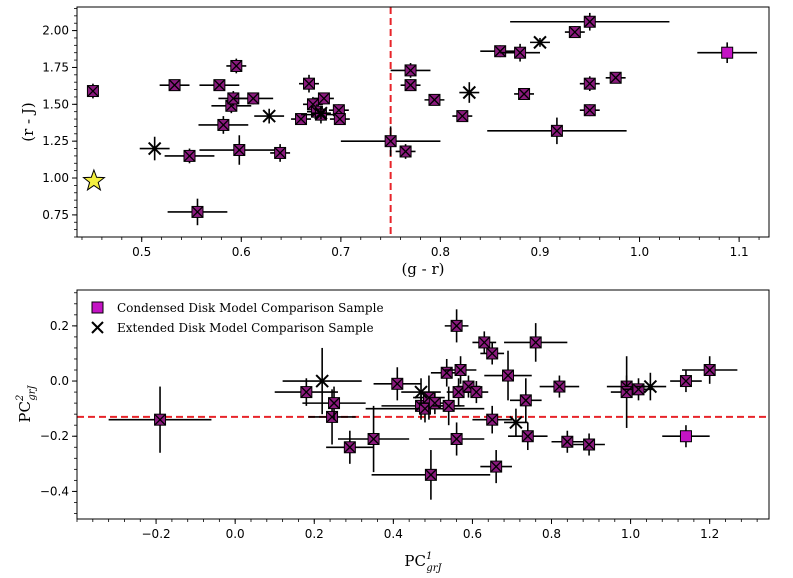 This screenshot has height=578, width=793. What do you see at coordinates (422, 269) in the screenshot?
I see `top-x-axis-label: (g - r)` at bounding box center [422, 269].